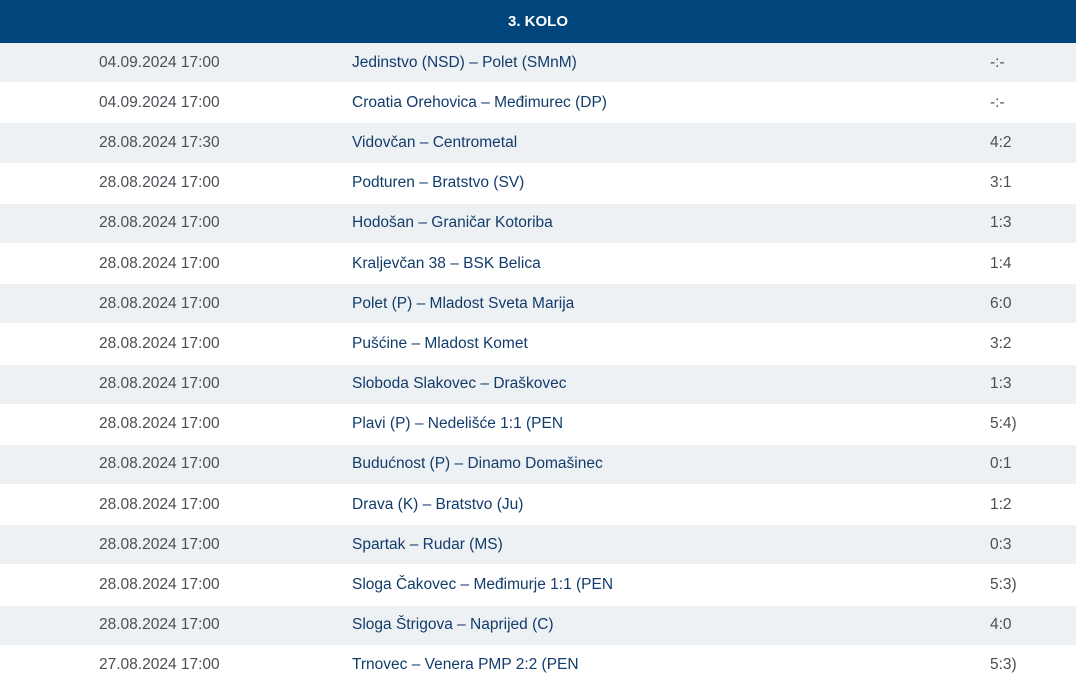 The height and width of the screenshot is (683, 1076). Describe the element at coordinates (446, 263) in the screenshot. I see `match-link: Kraljevčan 38 – BSK Belica` at that location.